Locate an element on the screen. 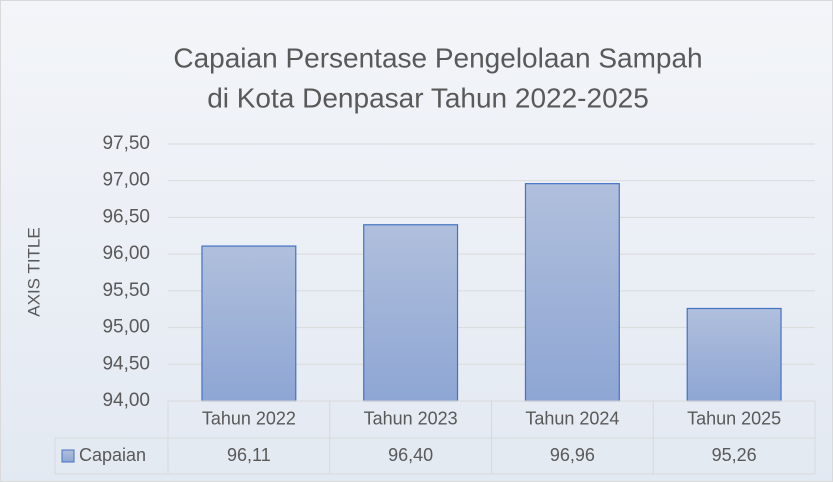  data-table-value: 96,96 is located at coordinates (572, 455).